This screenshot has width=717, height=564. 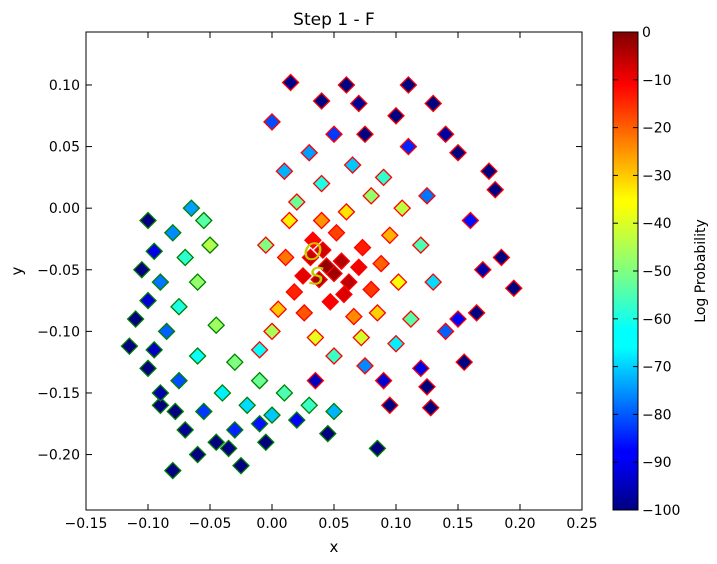 I want to click on x-tick-label: −0.15, so click(x=86, y=524).